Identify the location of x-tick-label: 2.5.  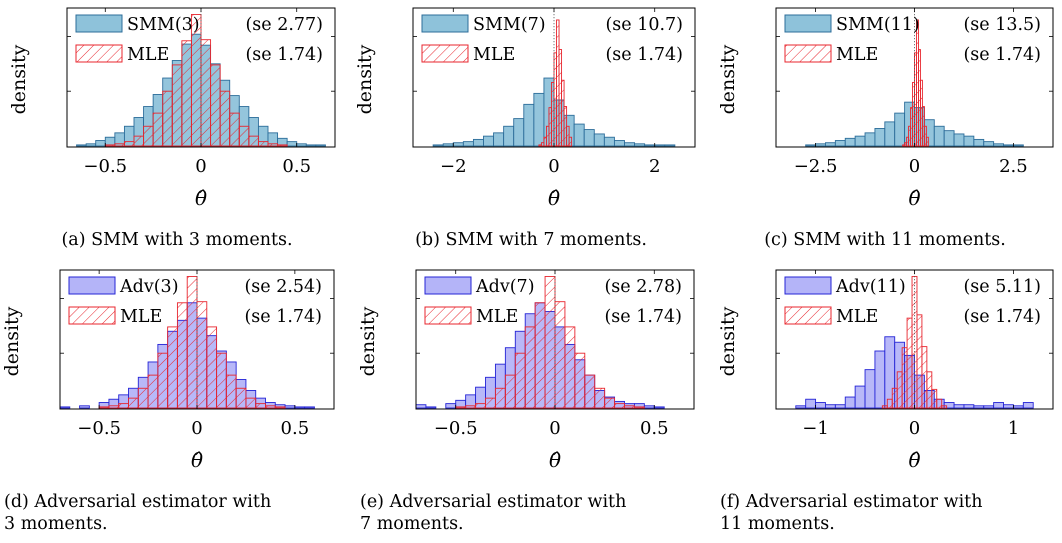
(1013, 166).